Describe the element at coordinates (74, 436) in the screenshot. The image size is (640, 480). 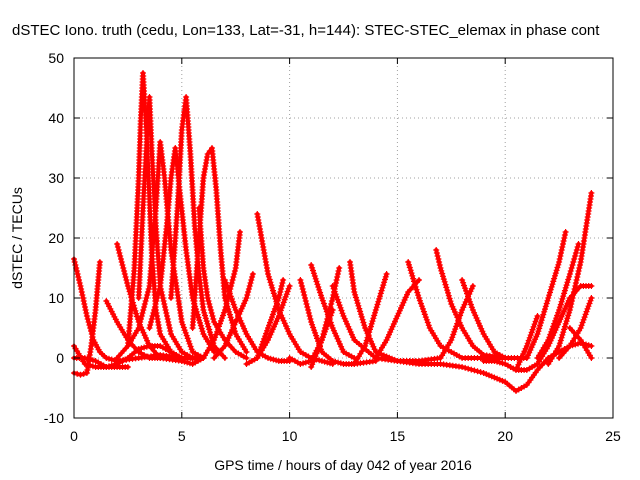
I see `x-tick-label: 0` at that location.